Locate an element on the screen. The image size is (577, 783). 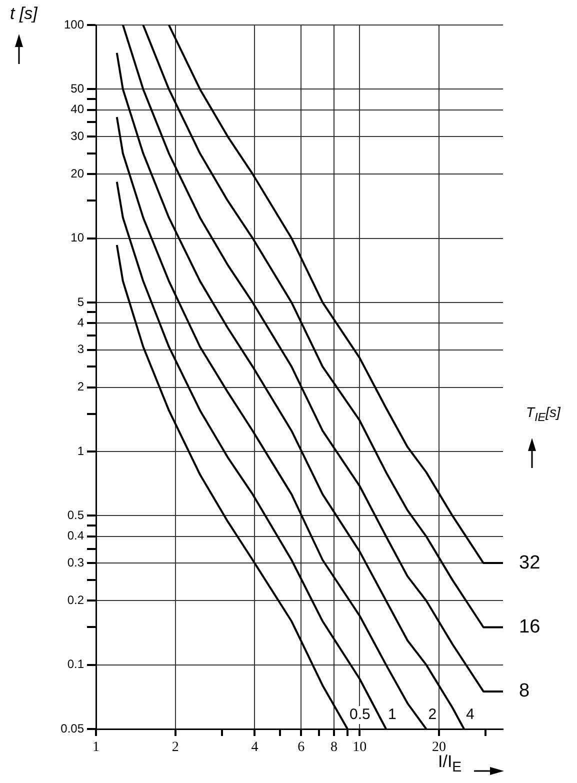
x-tick-label: 6 is located at coordinates (301, 748).